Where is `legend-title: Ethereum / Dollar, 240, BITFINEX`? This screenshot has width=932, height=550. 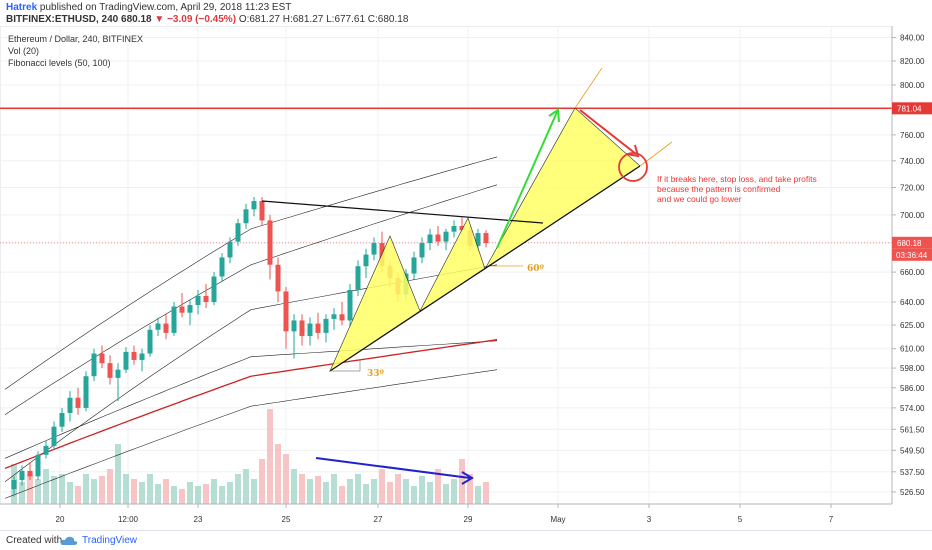 legend-title: Ethereum / Dollar, 240, BITFINEX is located at coordinates (75, 39).